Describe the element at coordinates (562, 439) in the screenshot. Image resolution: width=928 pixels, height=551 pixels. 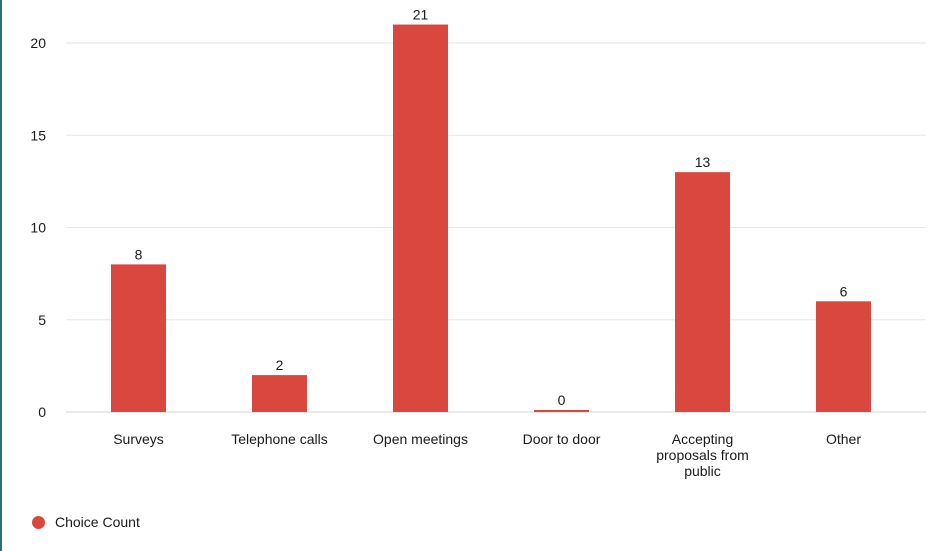
I see `x-tick-label: Door to door` at that location.